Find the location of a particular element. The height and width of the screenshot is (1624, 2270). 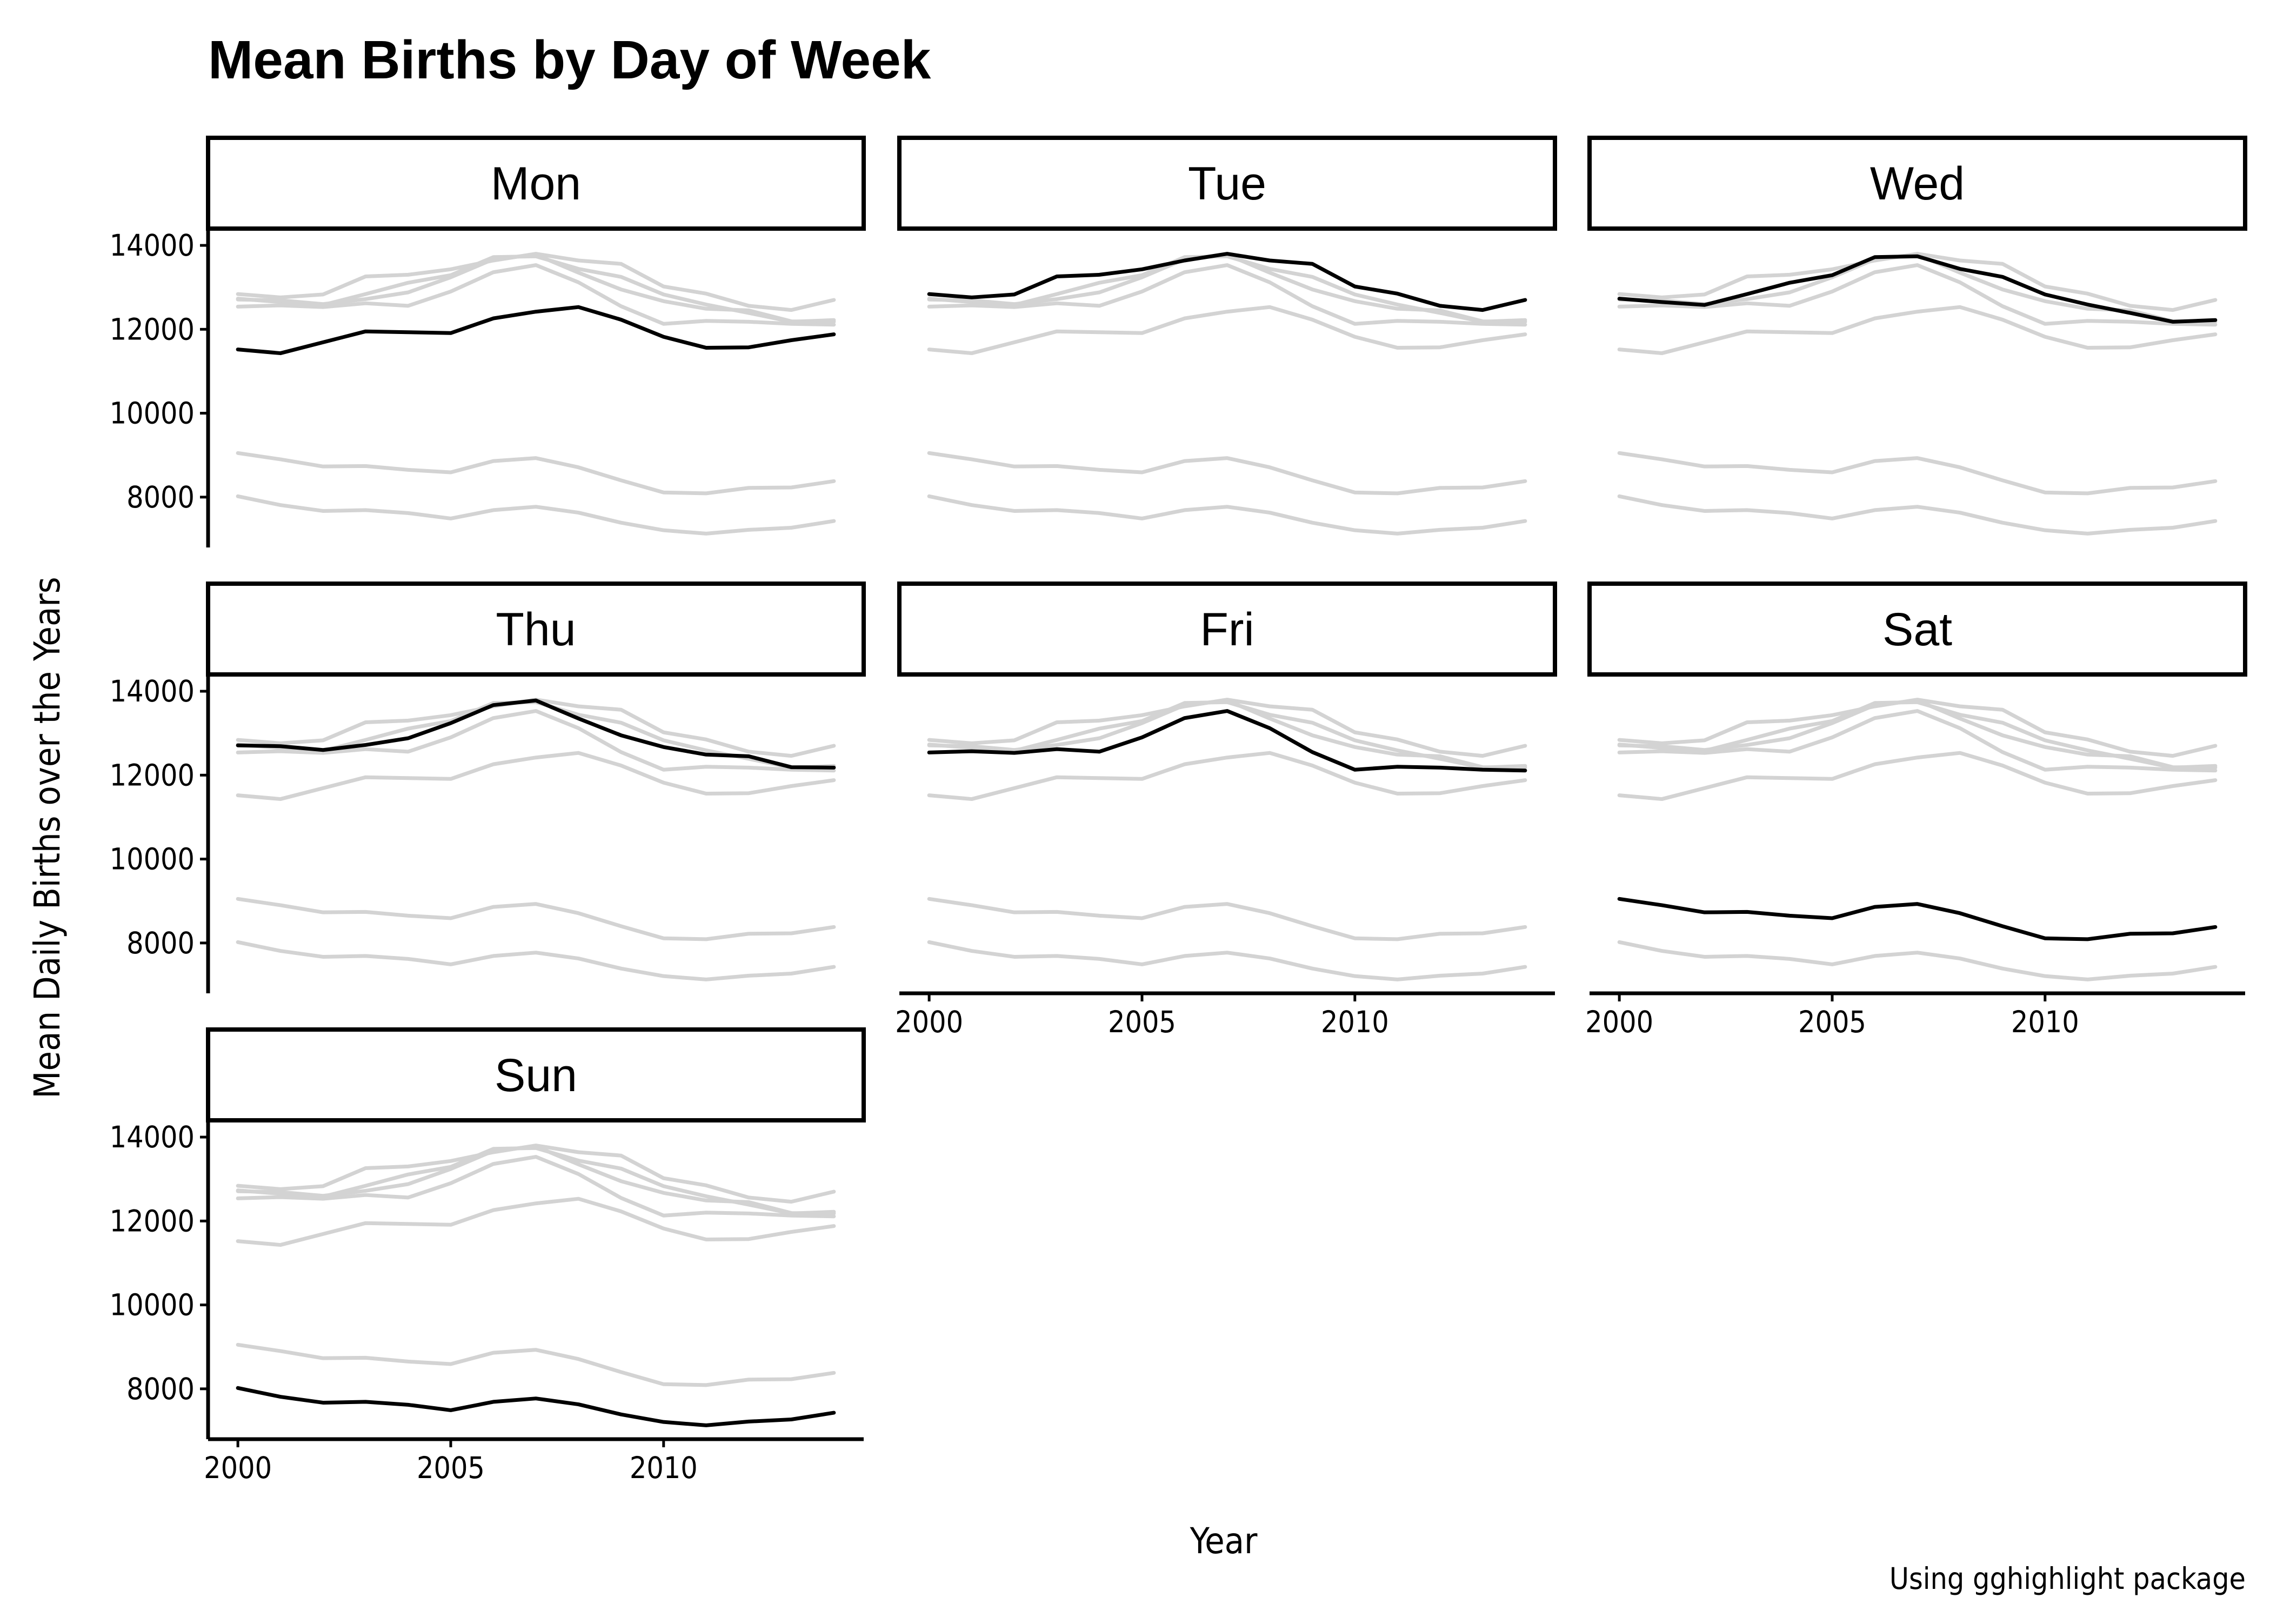

facet-strip-label-tue: Tue is located at coordinates (1227, 184).